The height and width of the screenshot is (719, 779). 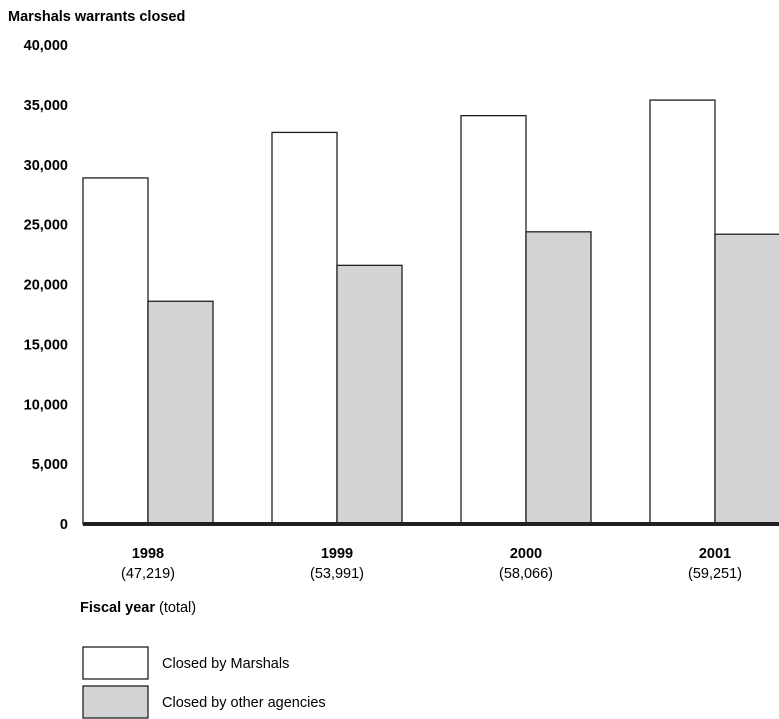 What do you see at coordinates (715, 574) in the screenshot?
I see `x-category-total: (59,251)` at bounding box center [715, 574].